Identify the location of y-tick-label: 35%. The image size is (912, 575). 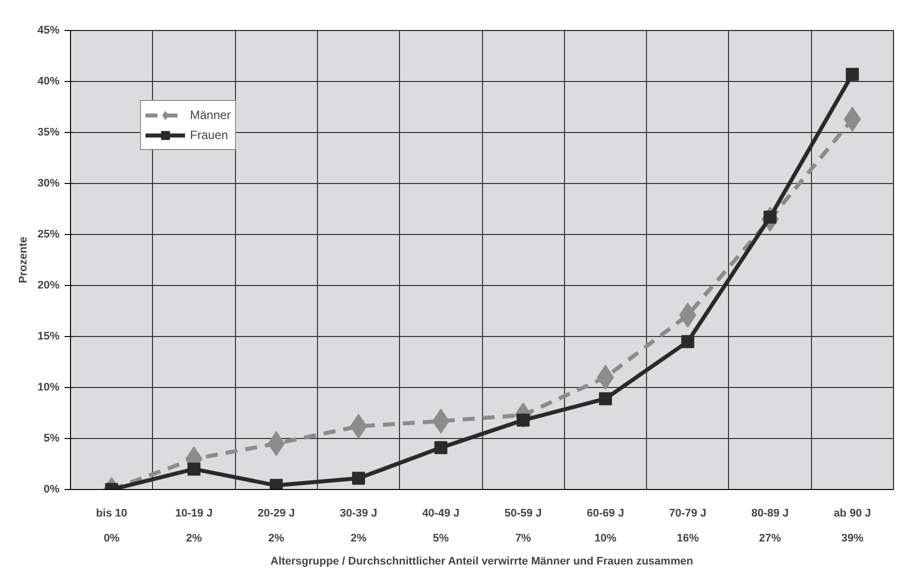
(48, 132).